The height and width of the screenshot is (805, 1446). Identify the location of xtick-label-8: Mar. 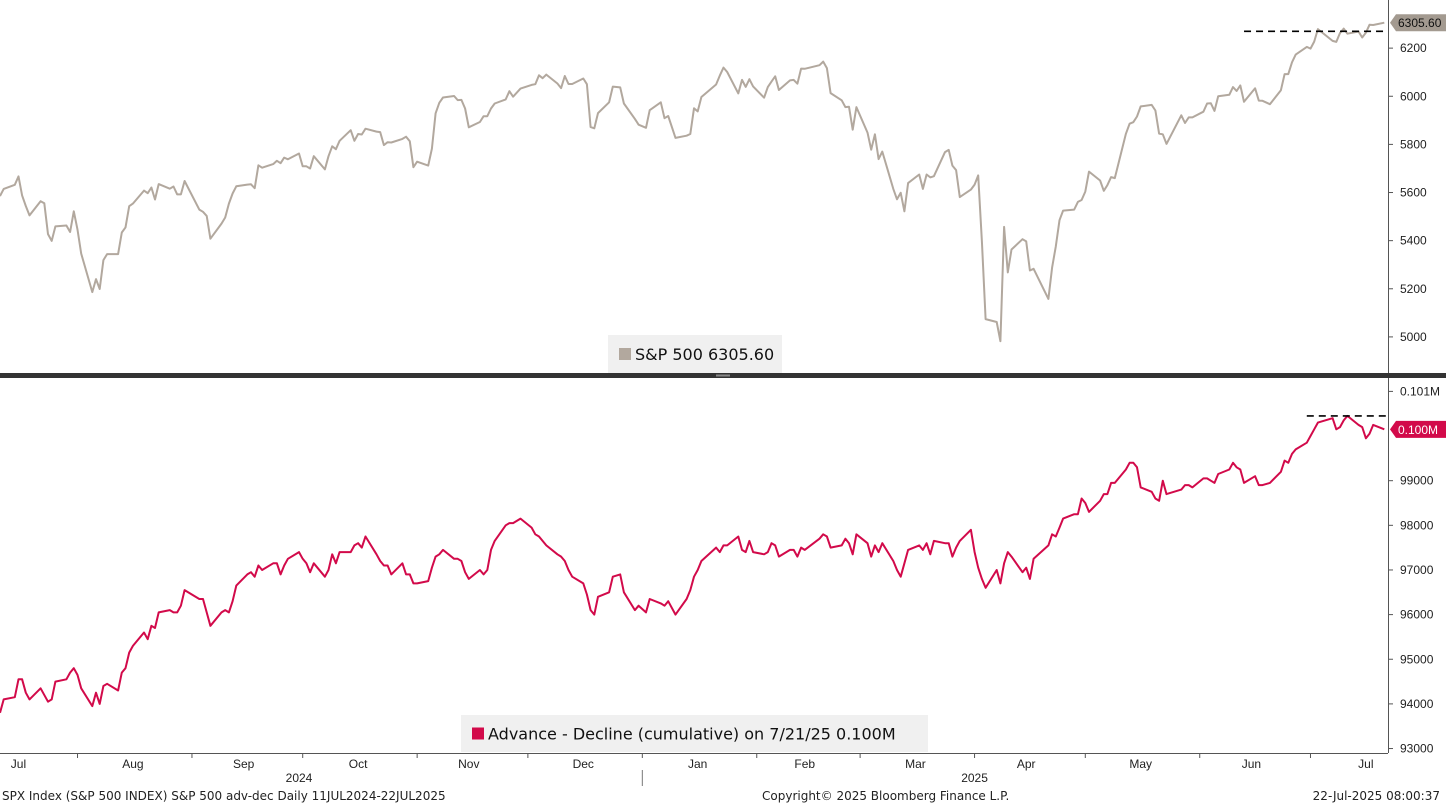
(915, 764).